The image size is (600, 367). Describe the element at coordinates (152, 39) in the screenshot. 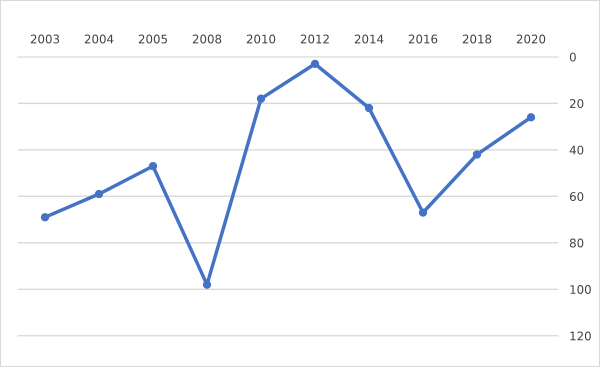

I see `x-tick-label: 2005` at that location.